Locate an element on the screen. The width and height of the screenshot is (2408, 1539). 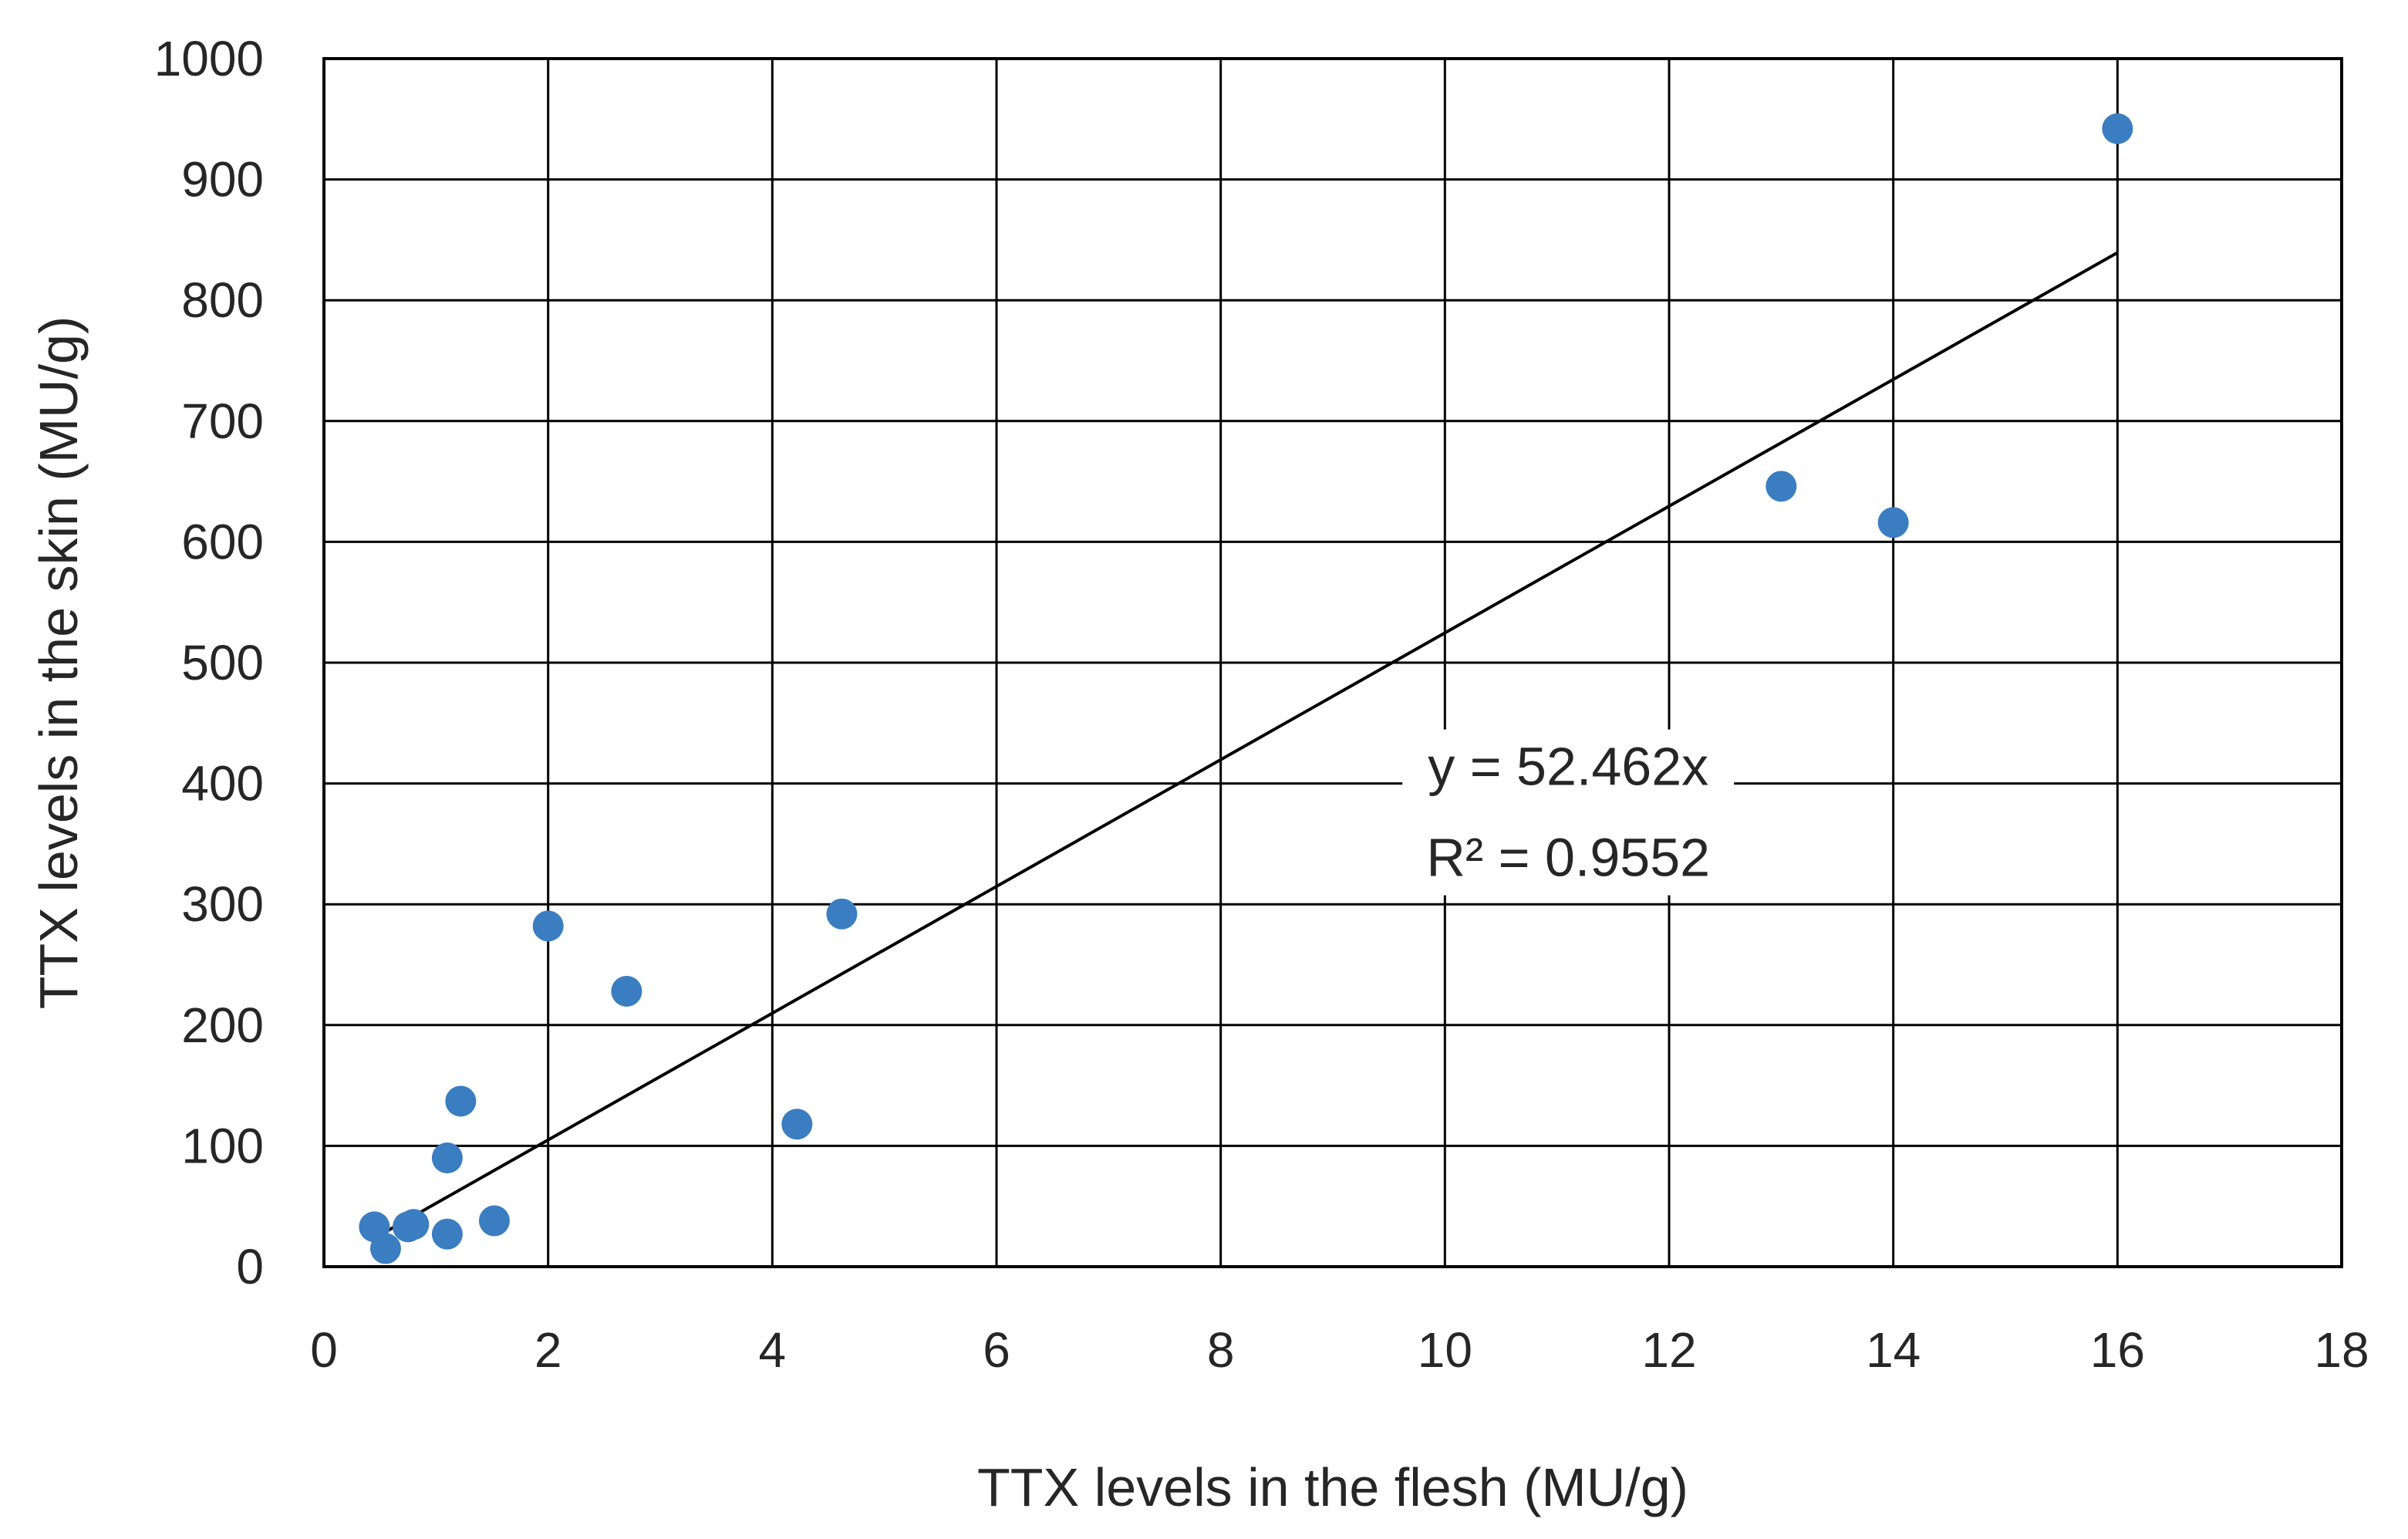
y-tick-label: 900 is located at coordinates (223, 180).